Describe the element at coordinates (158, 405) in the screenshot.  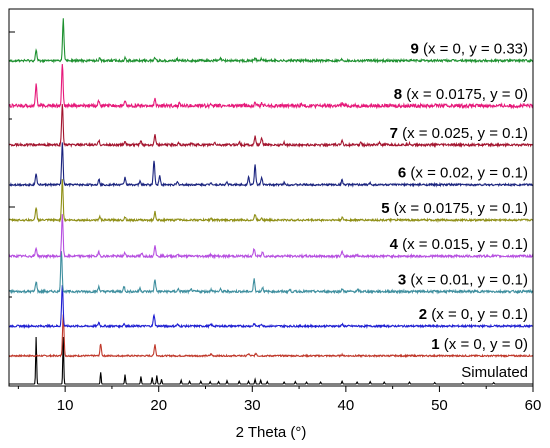
I see `x-tick-label: 20` at that location.